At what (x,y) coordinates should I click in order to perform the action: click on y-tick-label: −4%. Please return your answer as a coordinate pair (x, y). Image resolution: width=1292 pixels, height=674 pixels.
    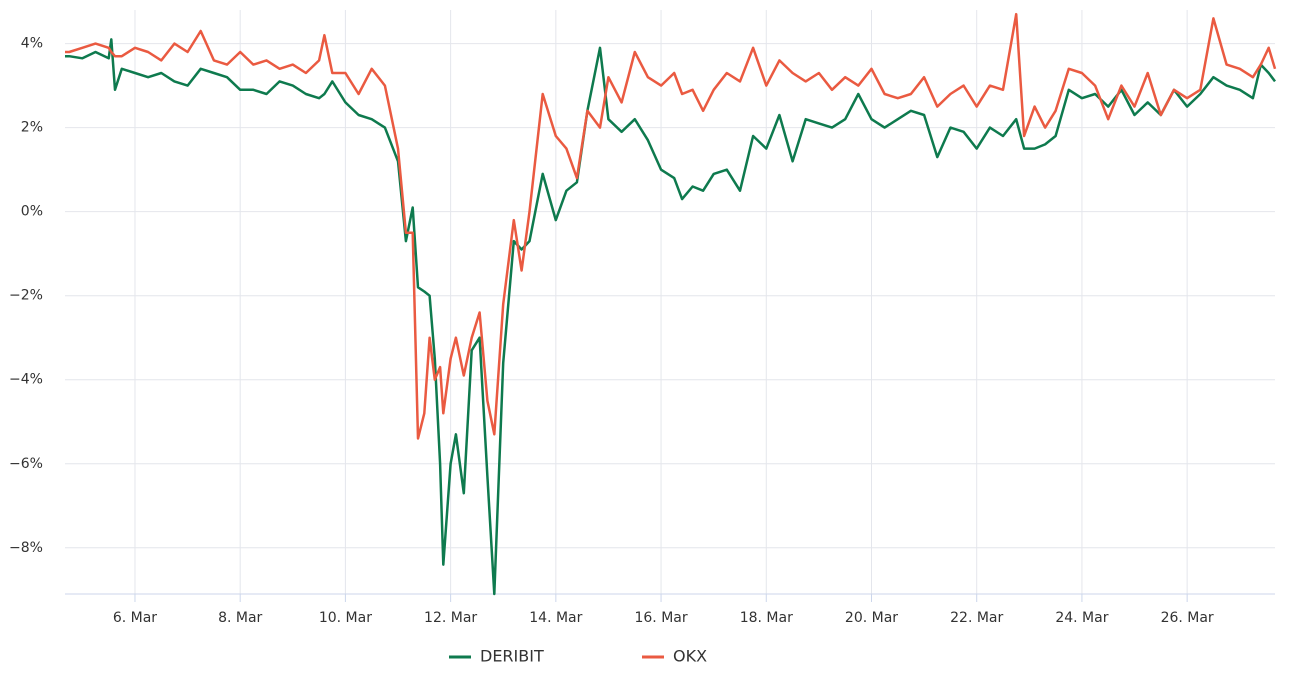
    Looking at the image, I should click on (26, 380).